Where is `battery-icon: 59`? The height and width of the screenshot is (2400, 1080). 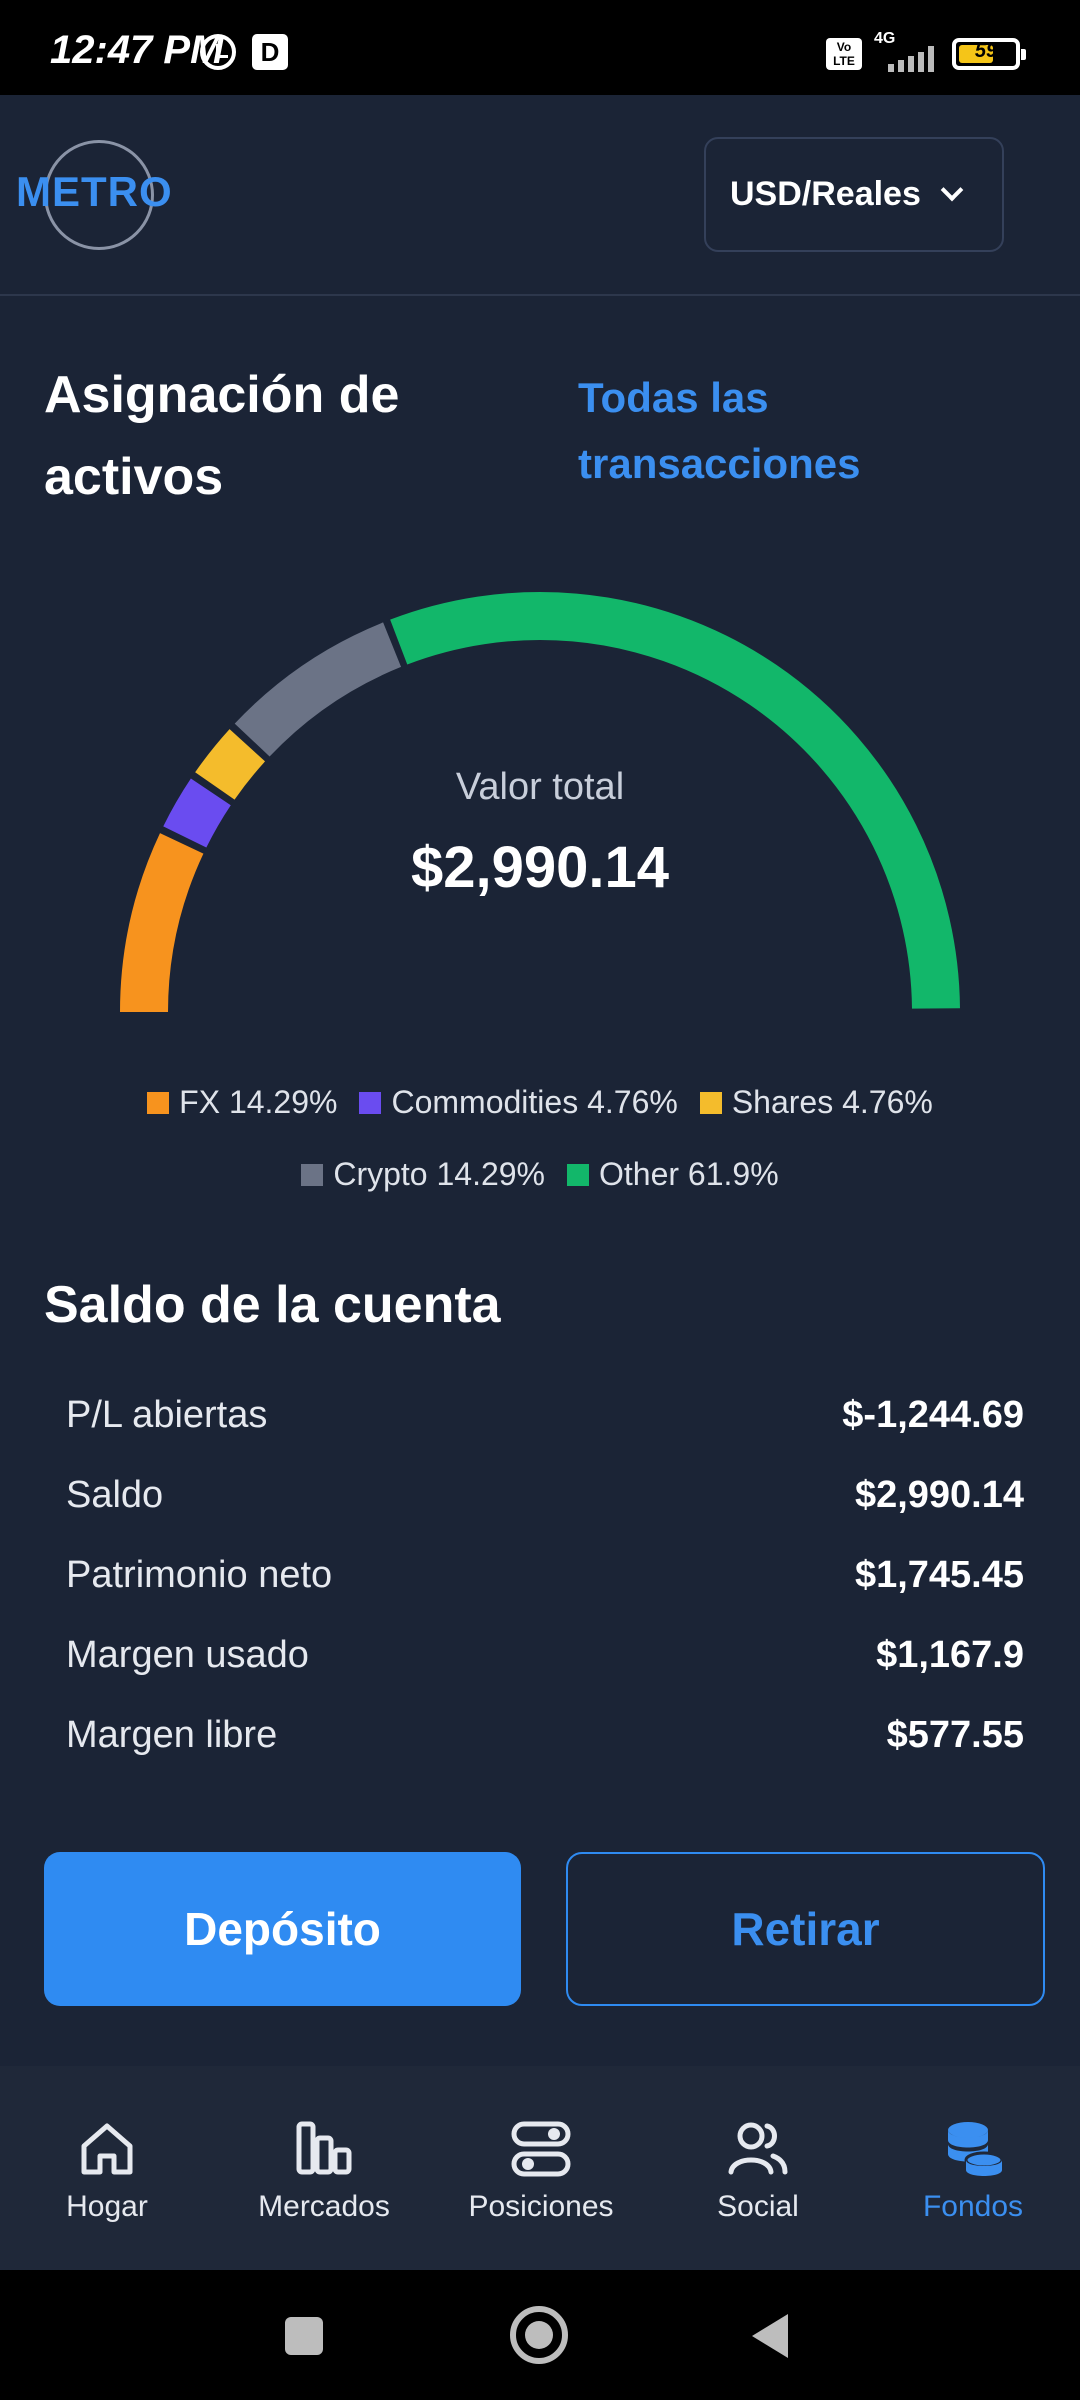 battery-icon: 59 is located at coordinates (989, 54).